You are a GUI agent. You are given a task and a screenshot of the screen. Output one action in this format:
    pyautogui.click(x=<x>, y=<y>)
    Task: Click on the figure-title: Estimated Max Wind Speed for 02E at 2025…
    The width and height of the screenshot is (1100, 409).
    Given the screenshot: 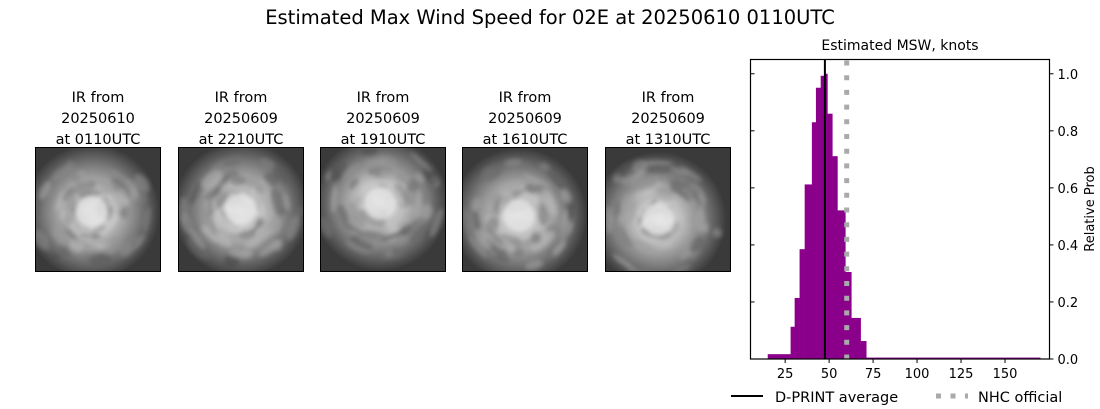 What is the action you would take?
    pyautogui.click(x=550, y=17)
    